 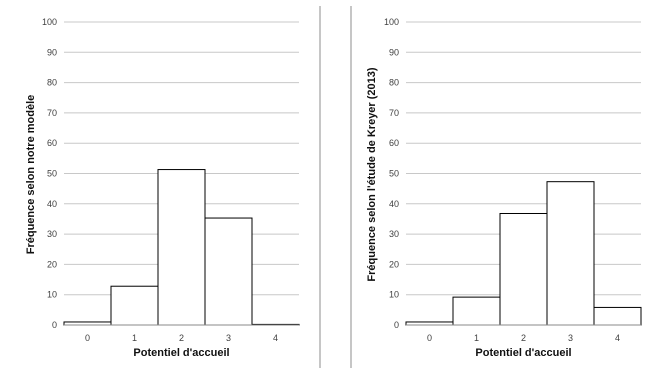 I want to click on y-axis-title: Fréquence selon notre modèle, so click(x=31, y=175).